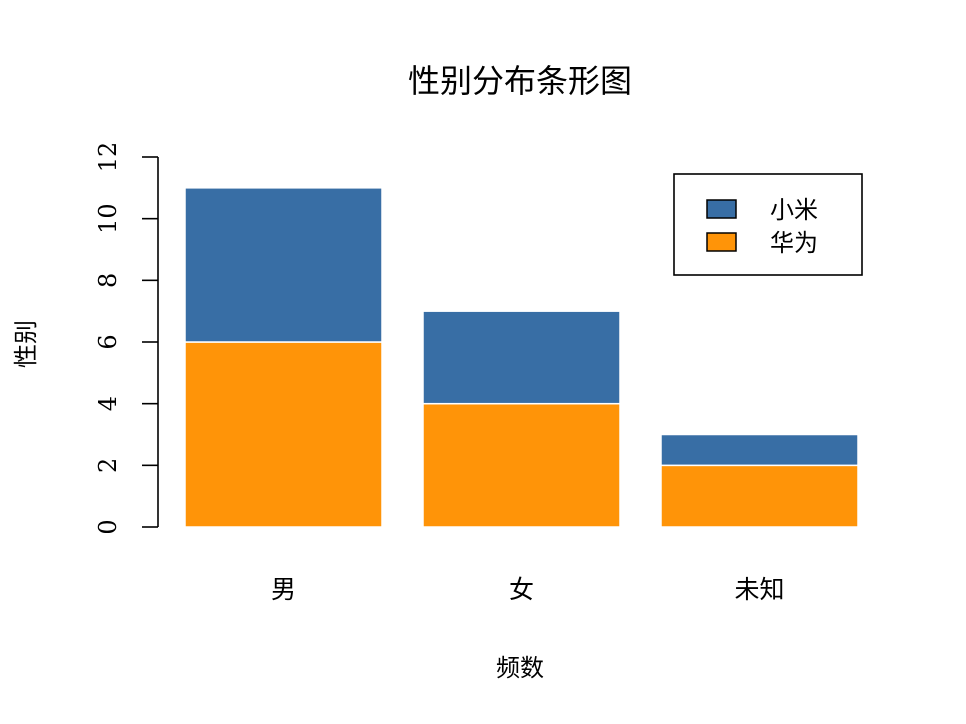  Describe the element at coordinates (108, 403) in the screenshot. I see `y-tick-label: 4` at that location.